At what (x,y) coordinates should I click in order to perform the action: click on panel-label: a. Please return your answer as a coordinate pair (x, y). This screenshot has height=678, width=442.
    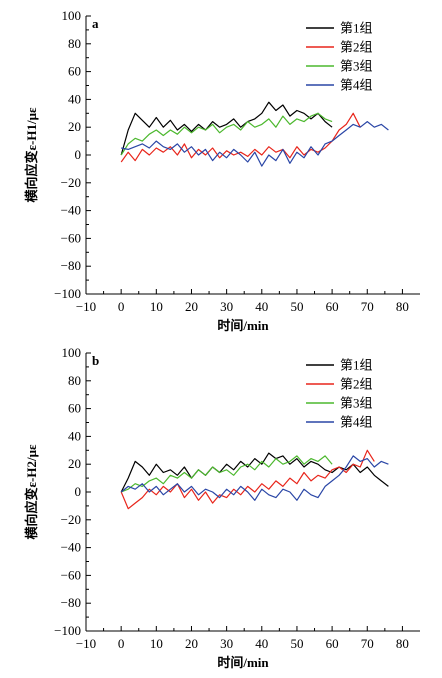
    Looking at the image, I should click on (95, 23).